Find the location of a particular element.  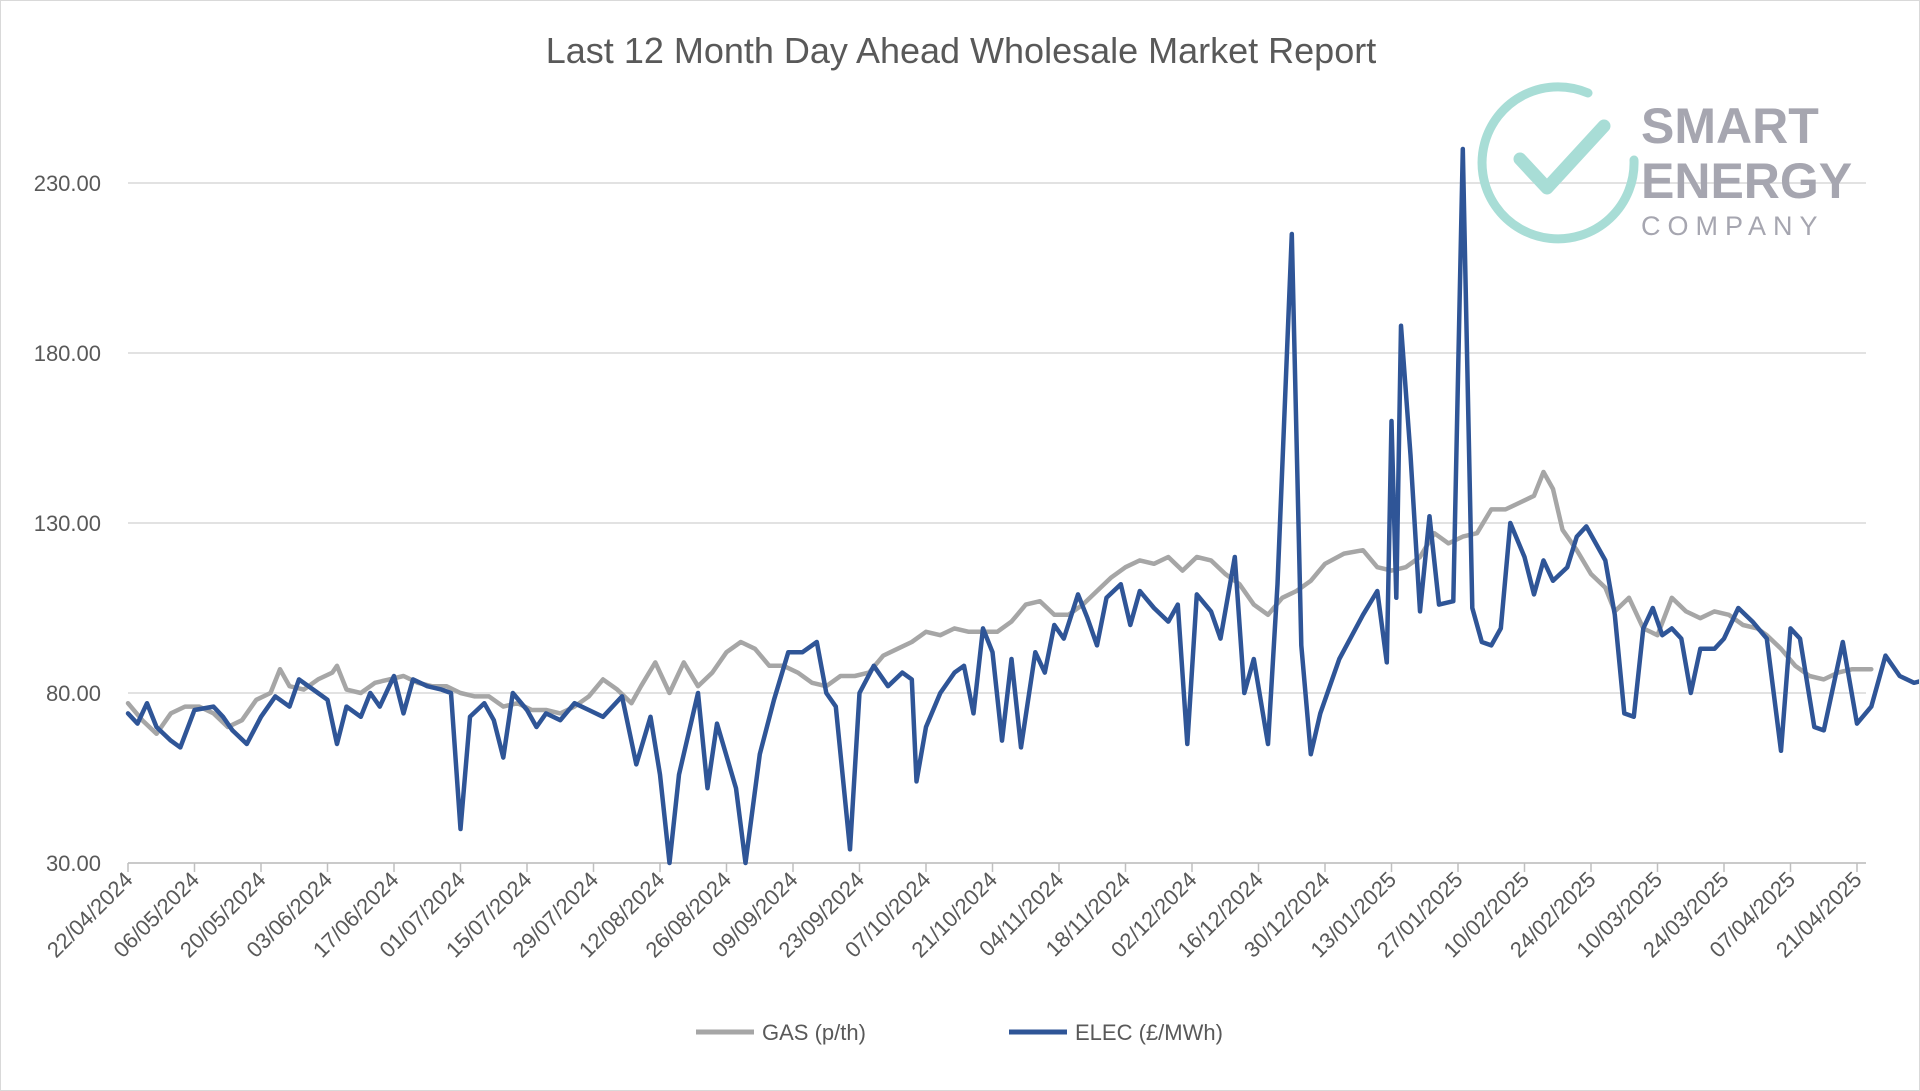

logo-check-icon is located at coordinates (1562, 157).